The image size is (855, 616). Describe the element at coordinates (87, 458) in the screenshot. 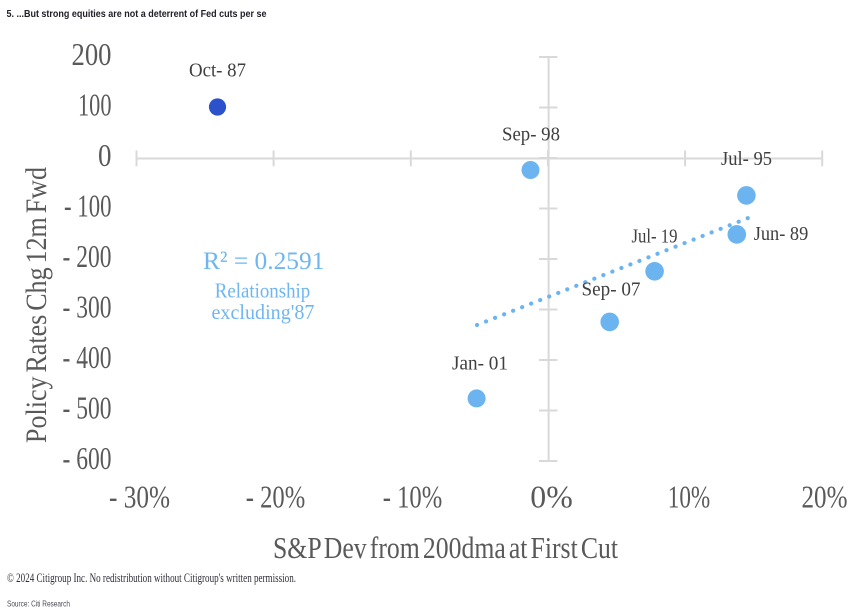

I see `svg-text: - 600` at that location.